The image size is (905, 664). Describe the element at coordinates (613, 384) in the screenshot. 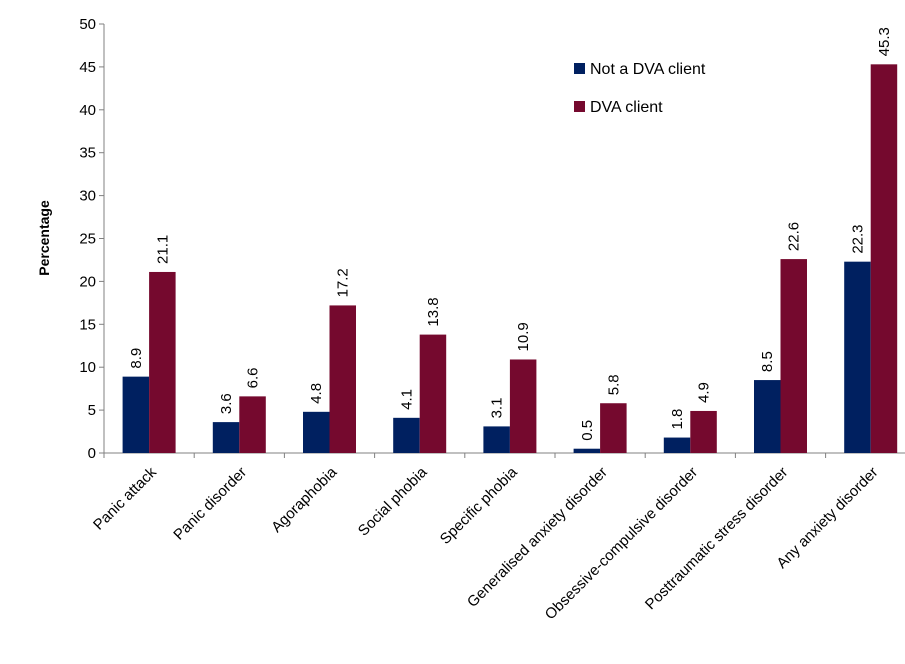

I see `data-label: 5.8` at that location.